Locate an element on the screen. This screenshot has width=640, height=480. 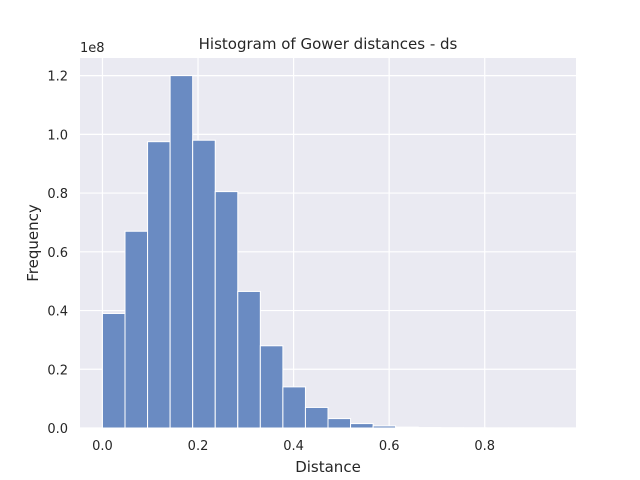
x-tick-label: 0.4 is located at coordinates (293, 446).